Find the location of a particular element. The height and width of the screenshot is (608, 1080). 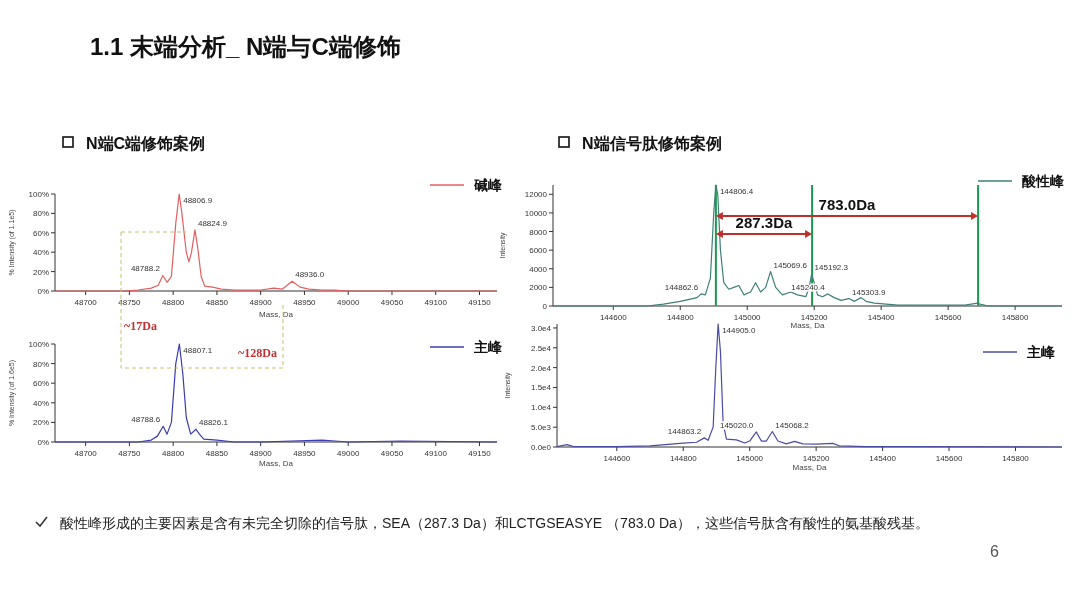

chart-subtitle: N端信号肽修饰案例 is located at coordinates (652, 143).